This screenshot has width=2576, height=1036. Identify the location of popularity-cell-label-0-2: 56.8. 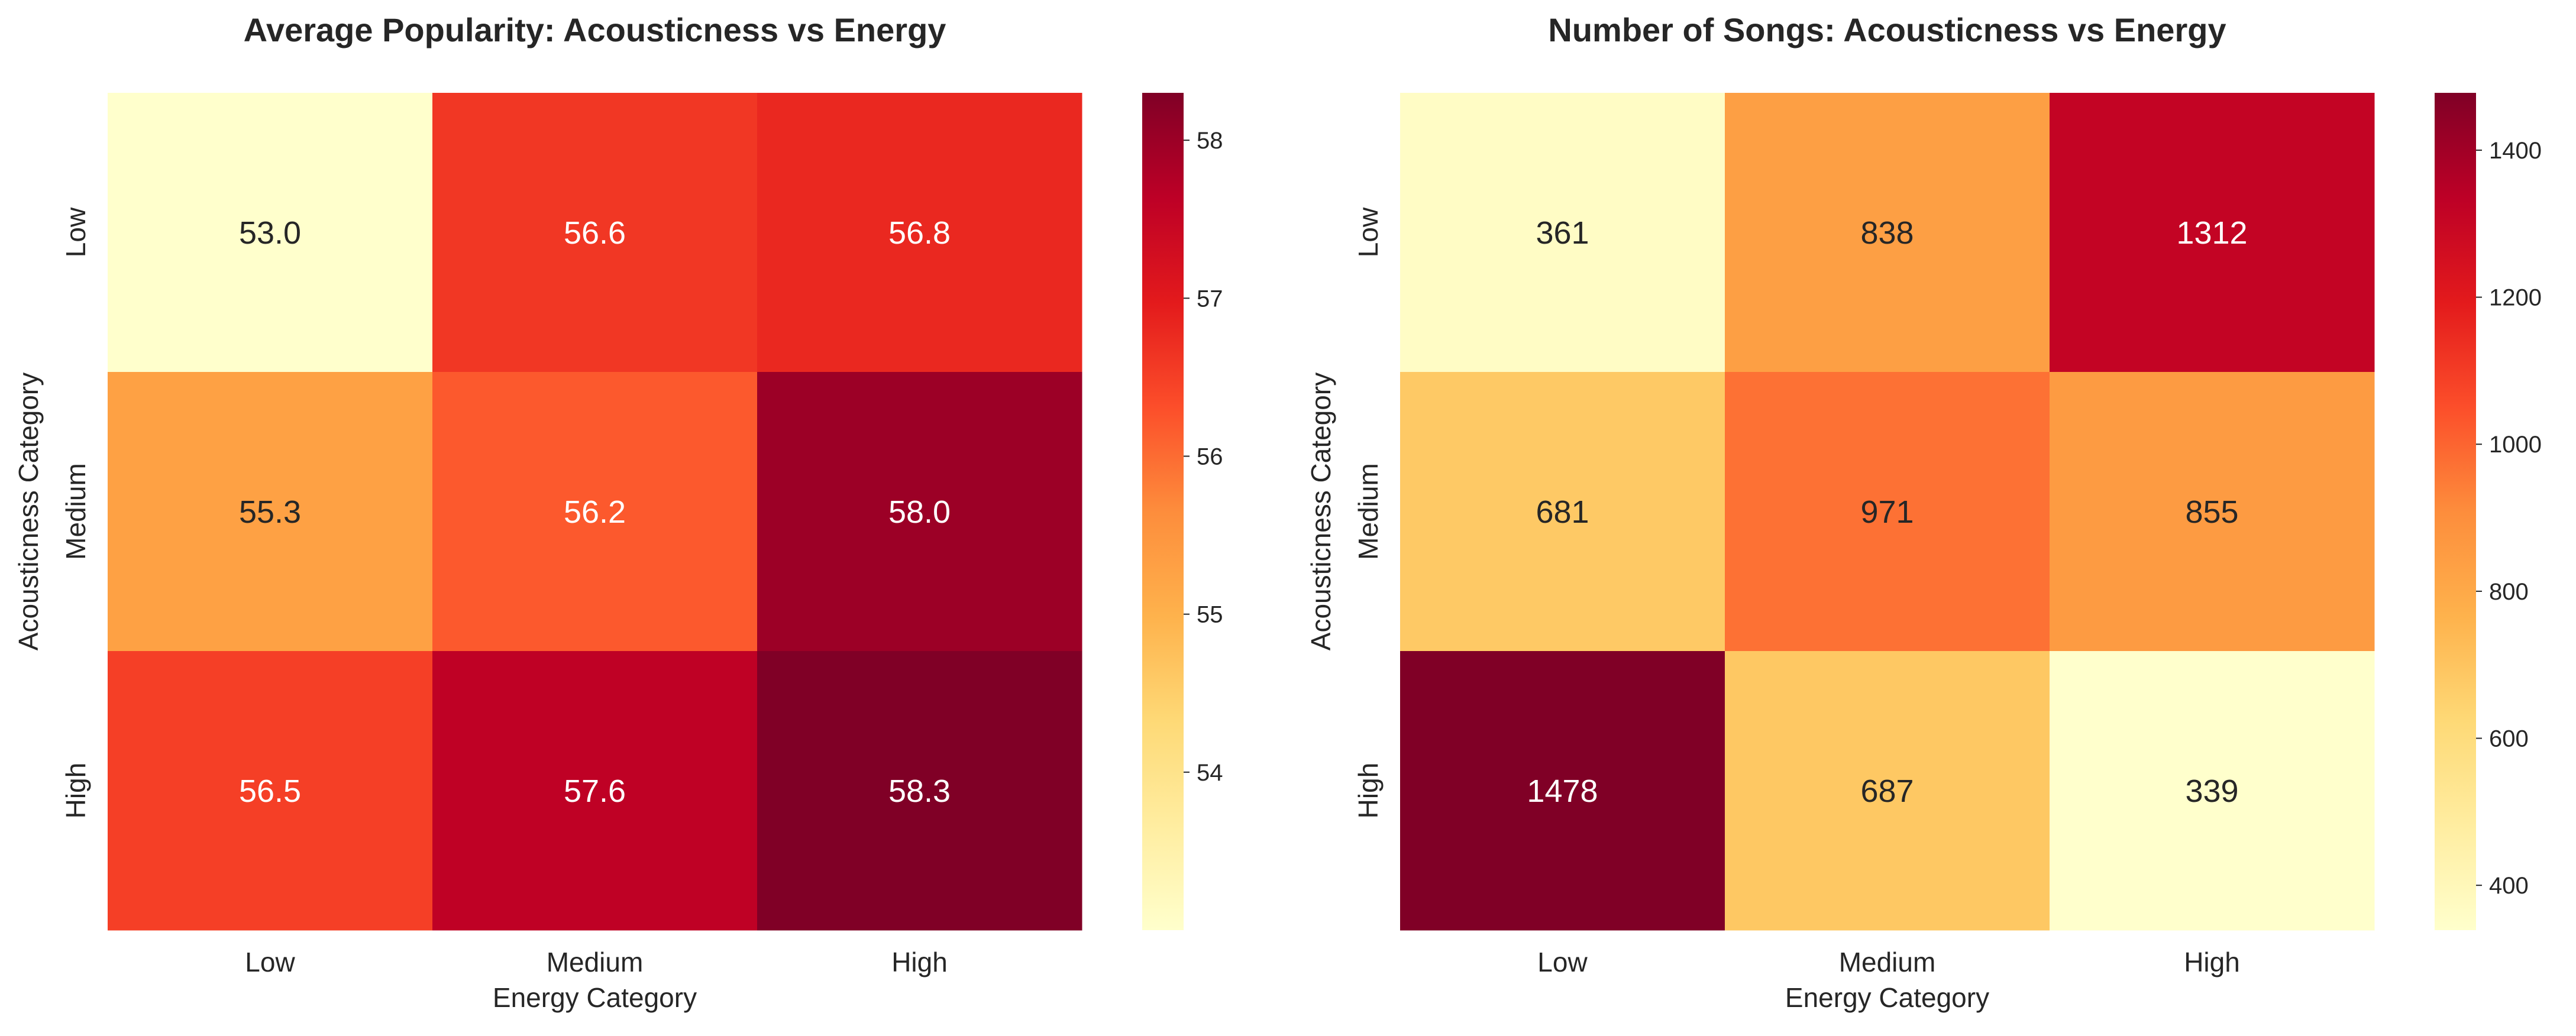
(919, 233).